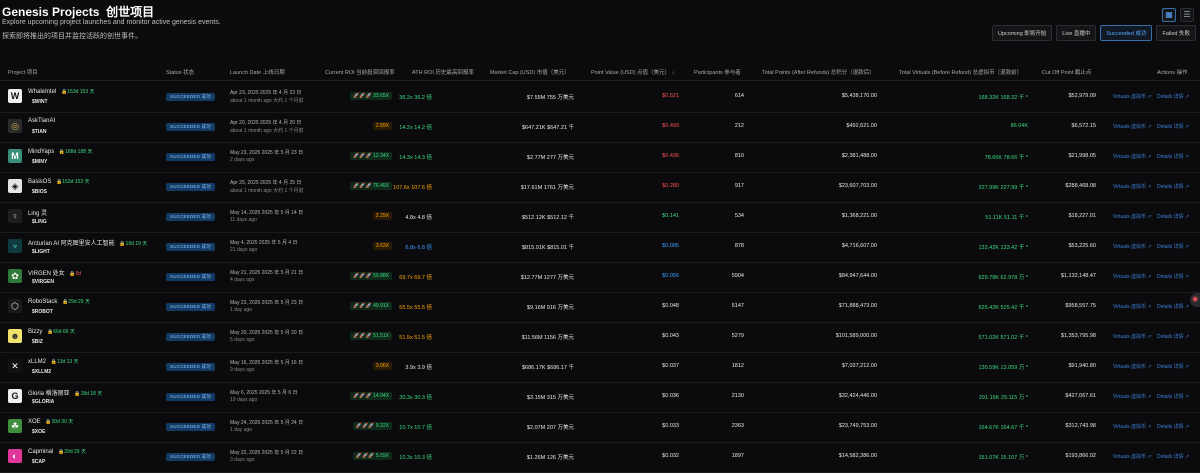 The image size is (1200, 473). Describe the element at coordinates (717, 73) in the screenshot. I see `col-participants: Participants 参与者` at that location.